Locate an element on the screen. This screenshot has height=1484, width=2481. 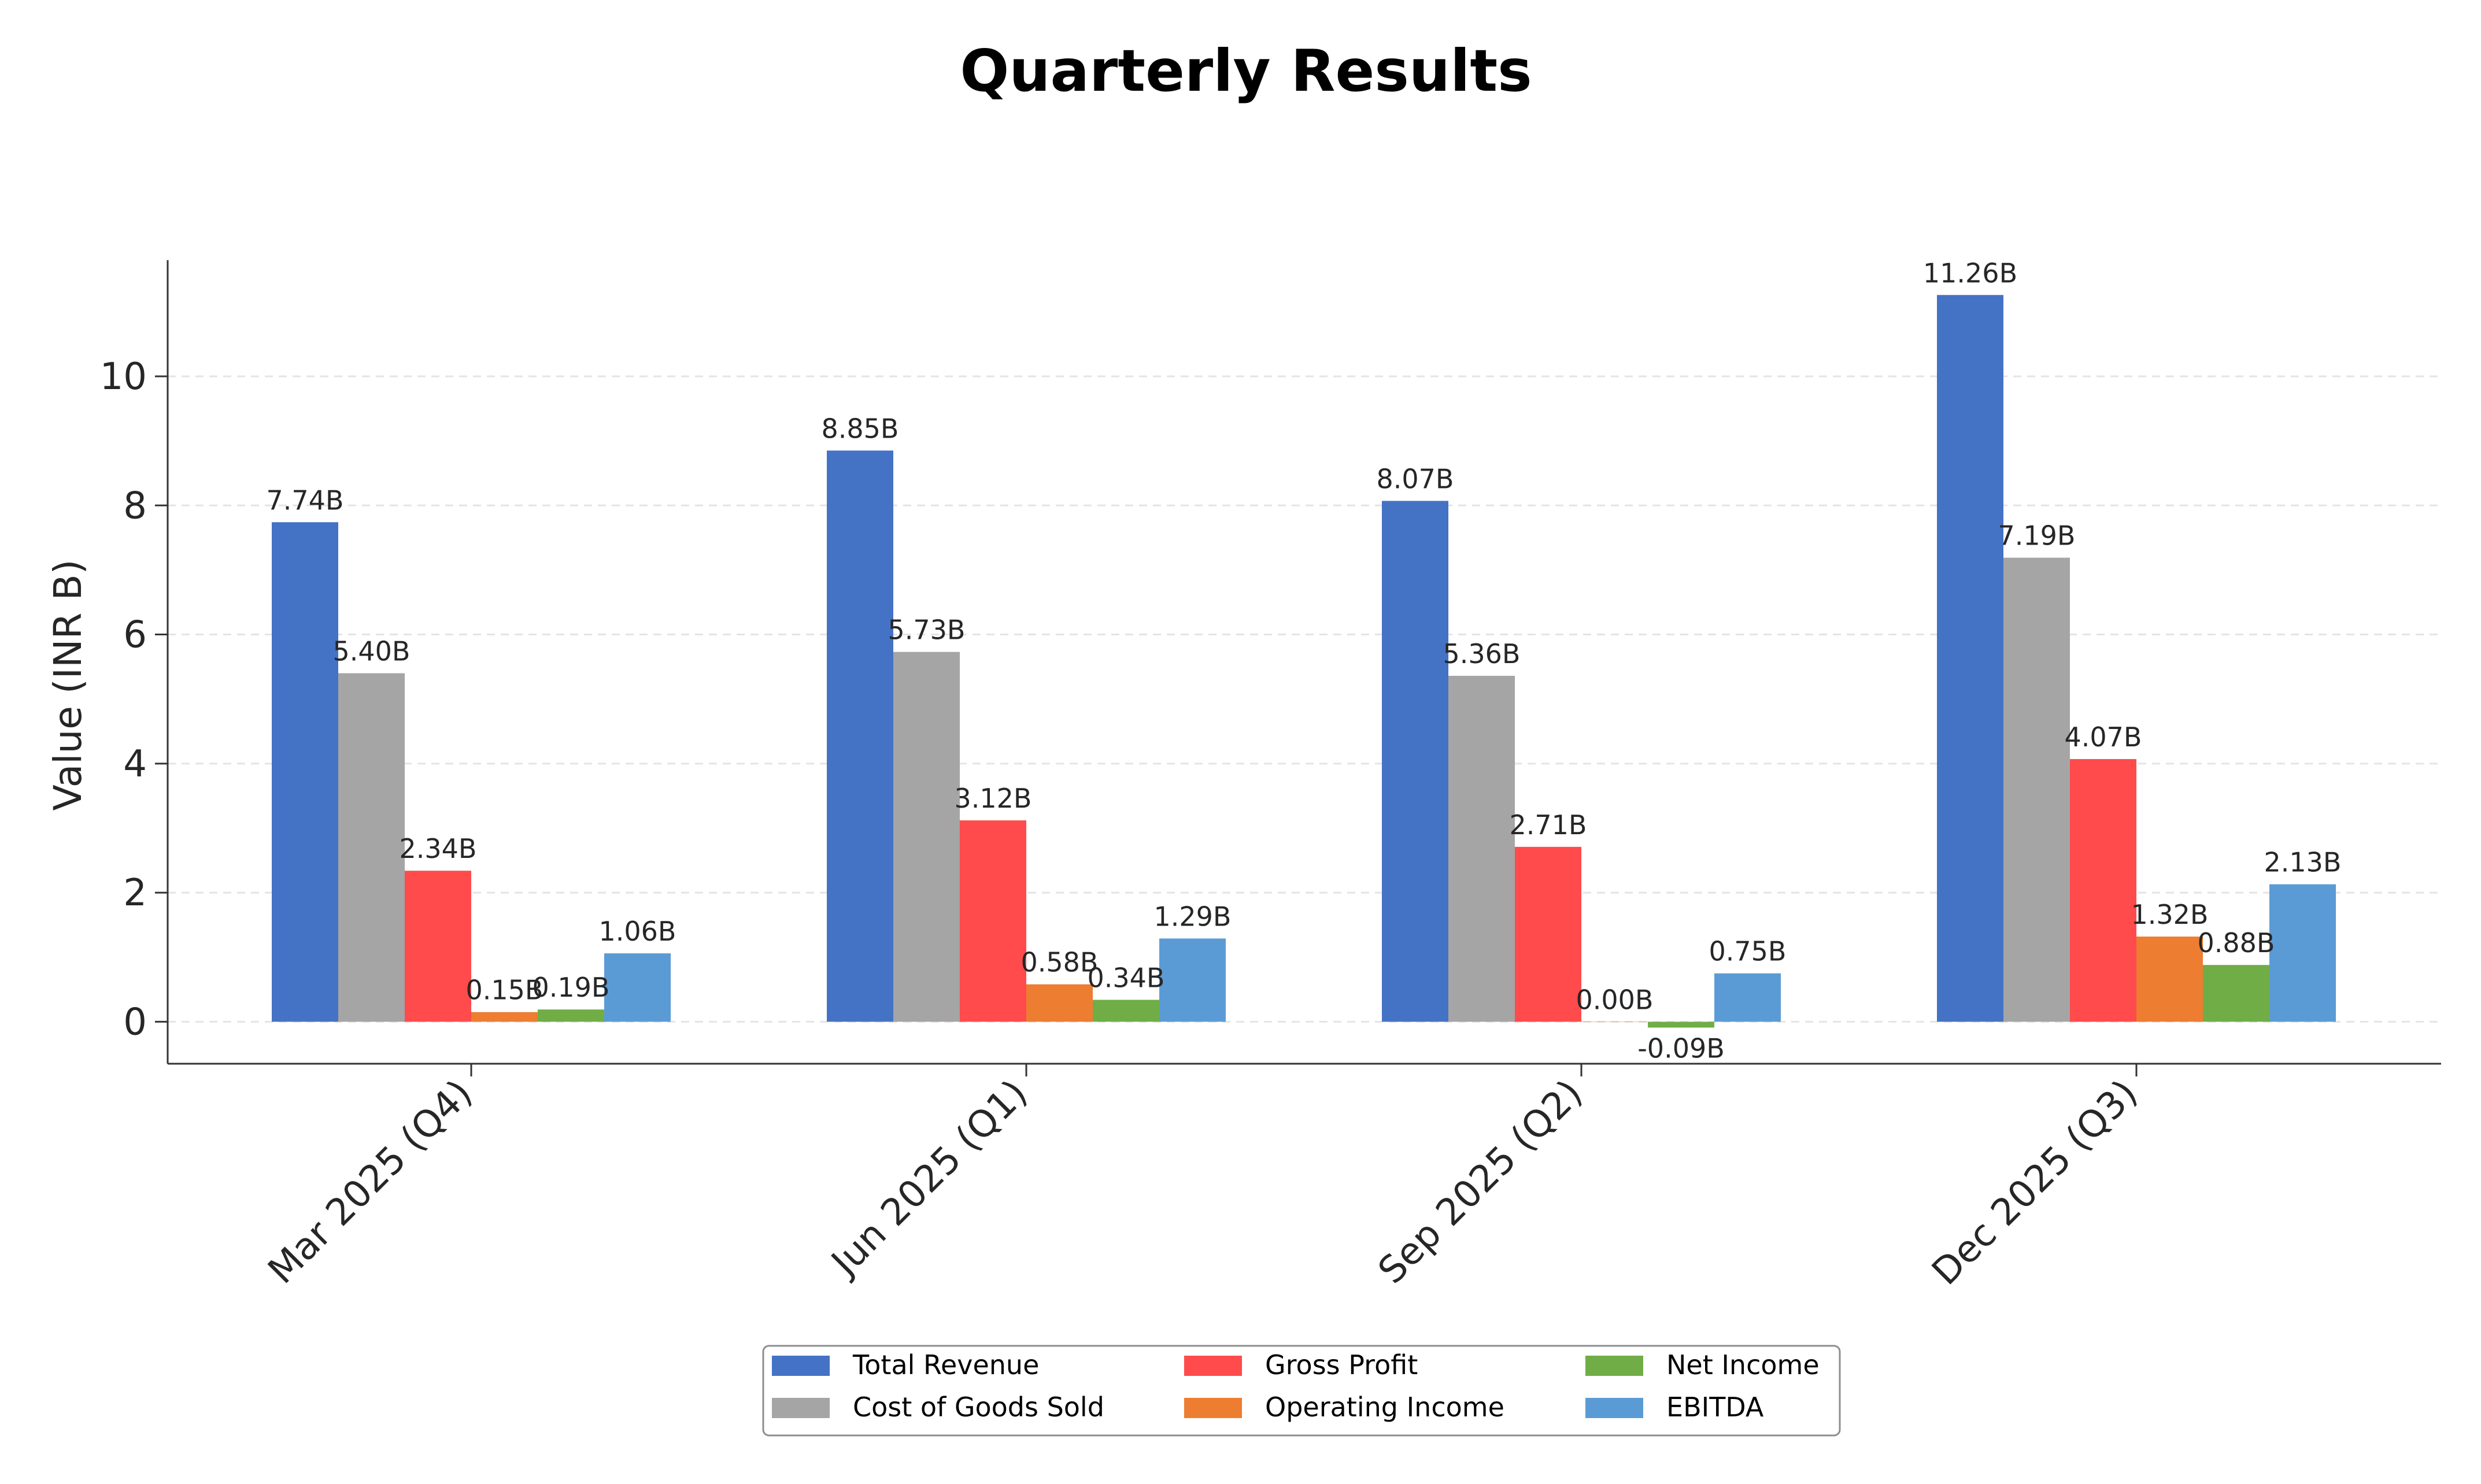
data-label: 2.34B is located at coordinates (438, 848).